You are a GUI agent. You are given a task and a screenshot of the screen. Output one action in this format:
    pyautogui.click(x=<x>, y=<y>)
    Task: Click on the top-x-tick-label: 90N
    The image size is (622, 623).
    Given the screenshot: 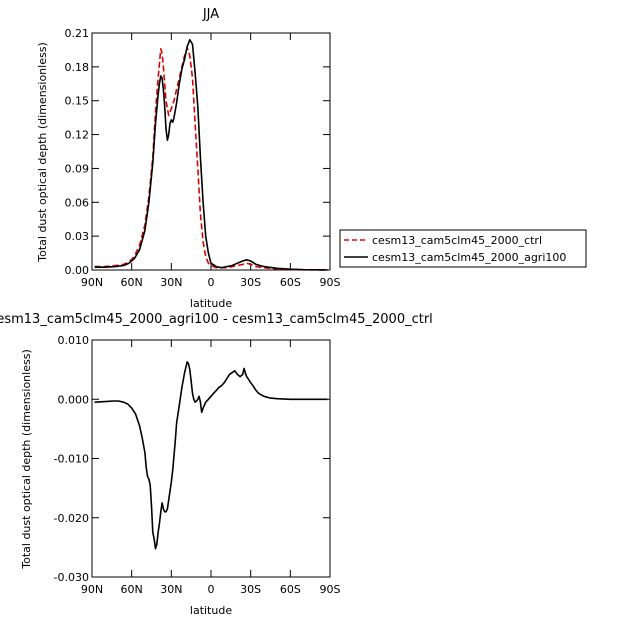 What is the action you would take?
    pyautogui.click(x=92, y=282)
    